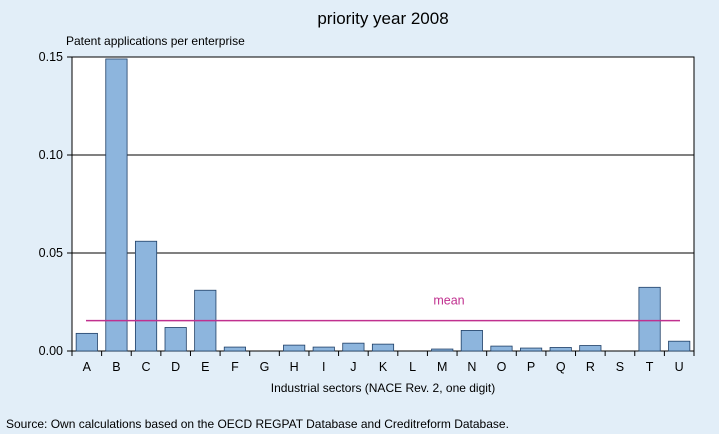 The image size is (719, 434). I want to click on bar-C, so click(146, 296).